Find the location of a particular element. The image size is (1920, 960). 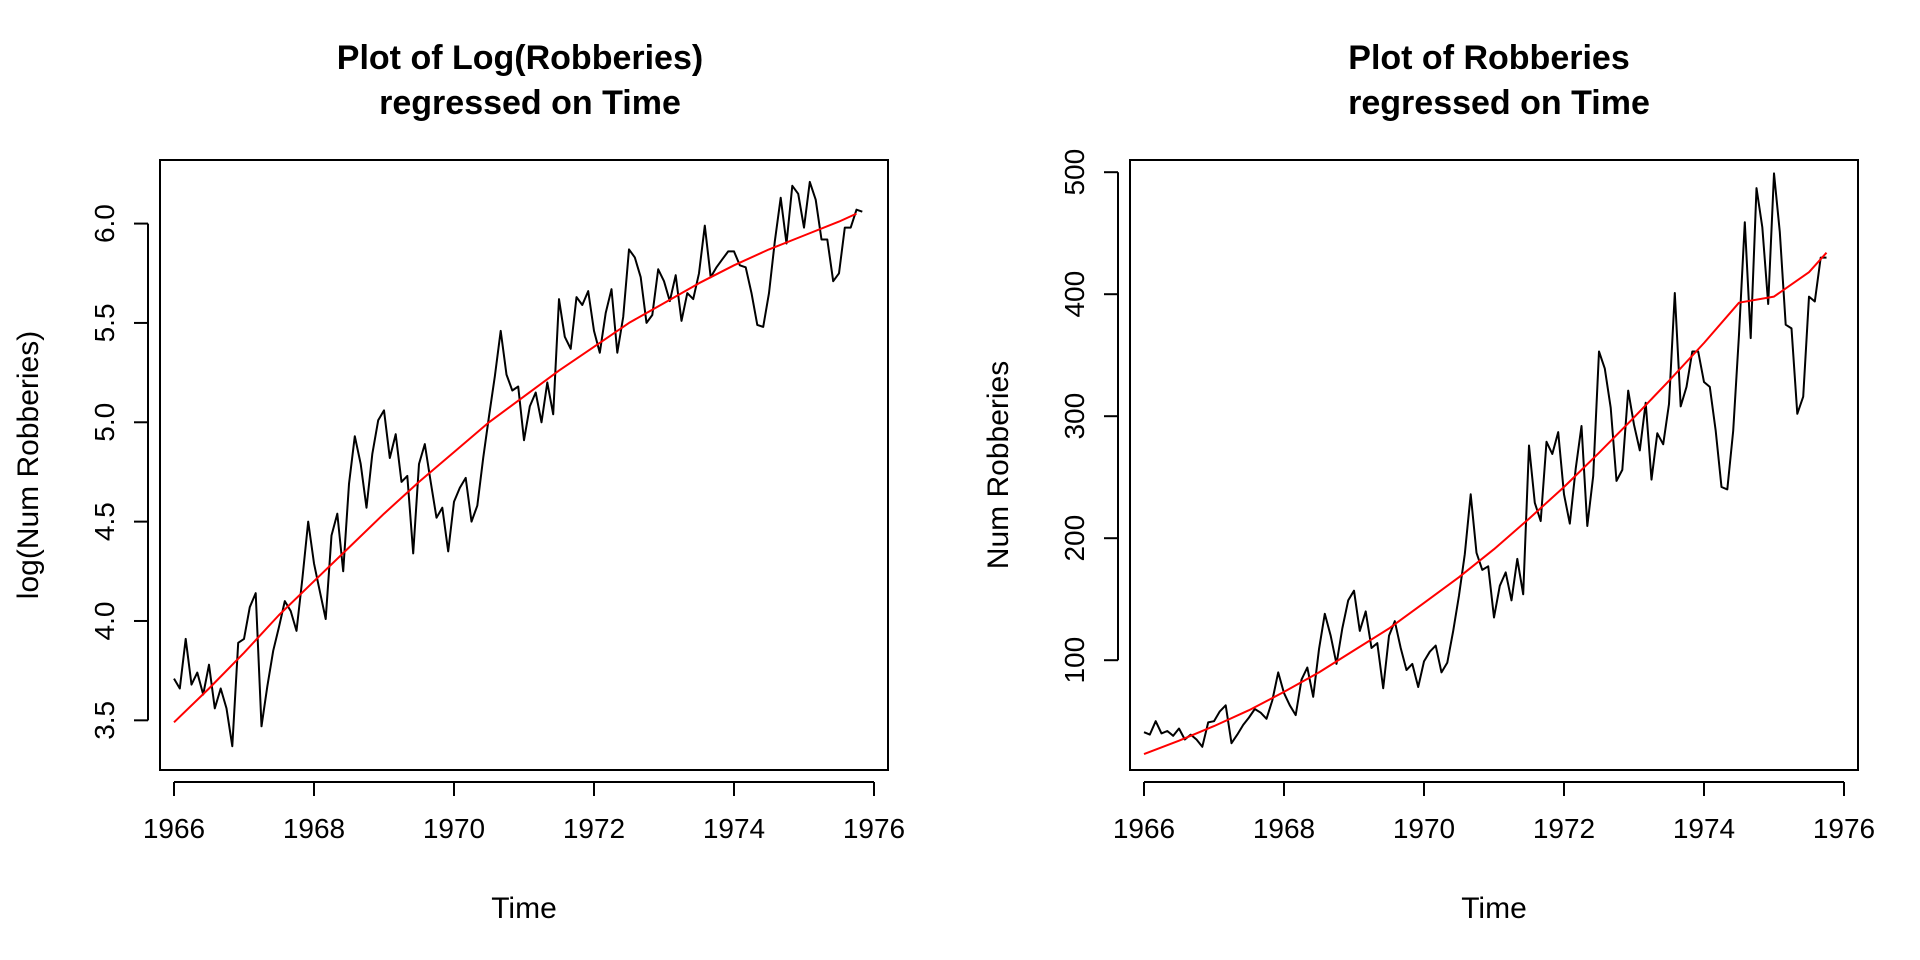

y-tick-label: 300 is located at coordinates (1074, 416).